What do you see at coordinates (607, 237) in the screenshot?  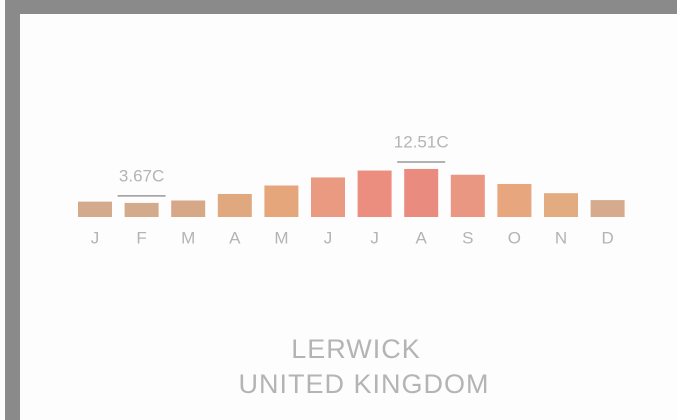 I see `x-tick-label: D` at bounding box center [607, 237].